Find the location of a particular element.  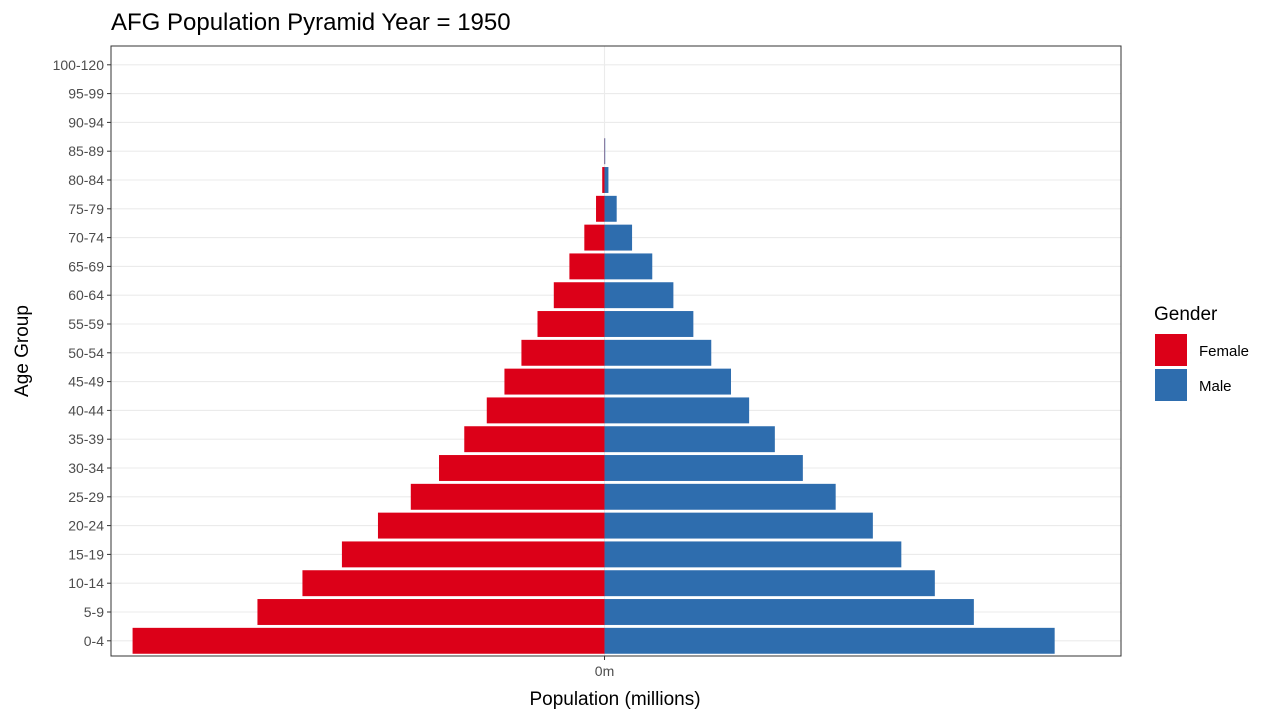

y-tick-label-95-99: 95-99 is located at coordinates (86, 94).